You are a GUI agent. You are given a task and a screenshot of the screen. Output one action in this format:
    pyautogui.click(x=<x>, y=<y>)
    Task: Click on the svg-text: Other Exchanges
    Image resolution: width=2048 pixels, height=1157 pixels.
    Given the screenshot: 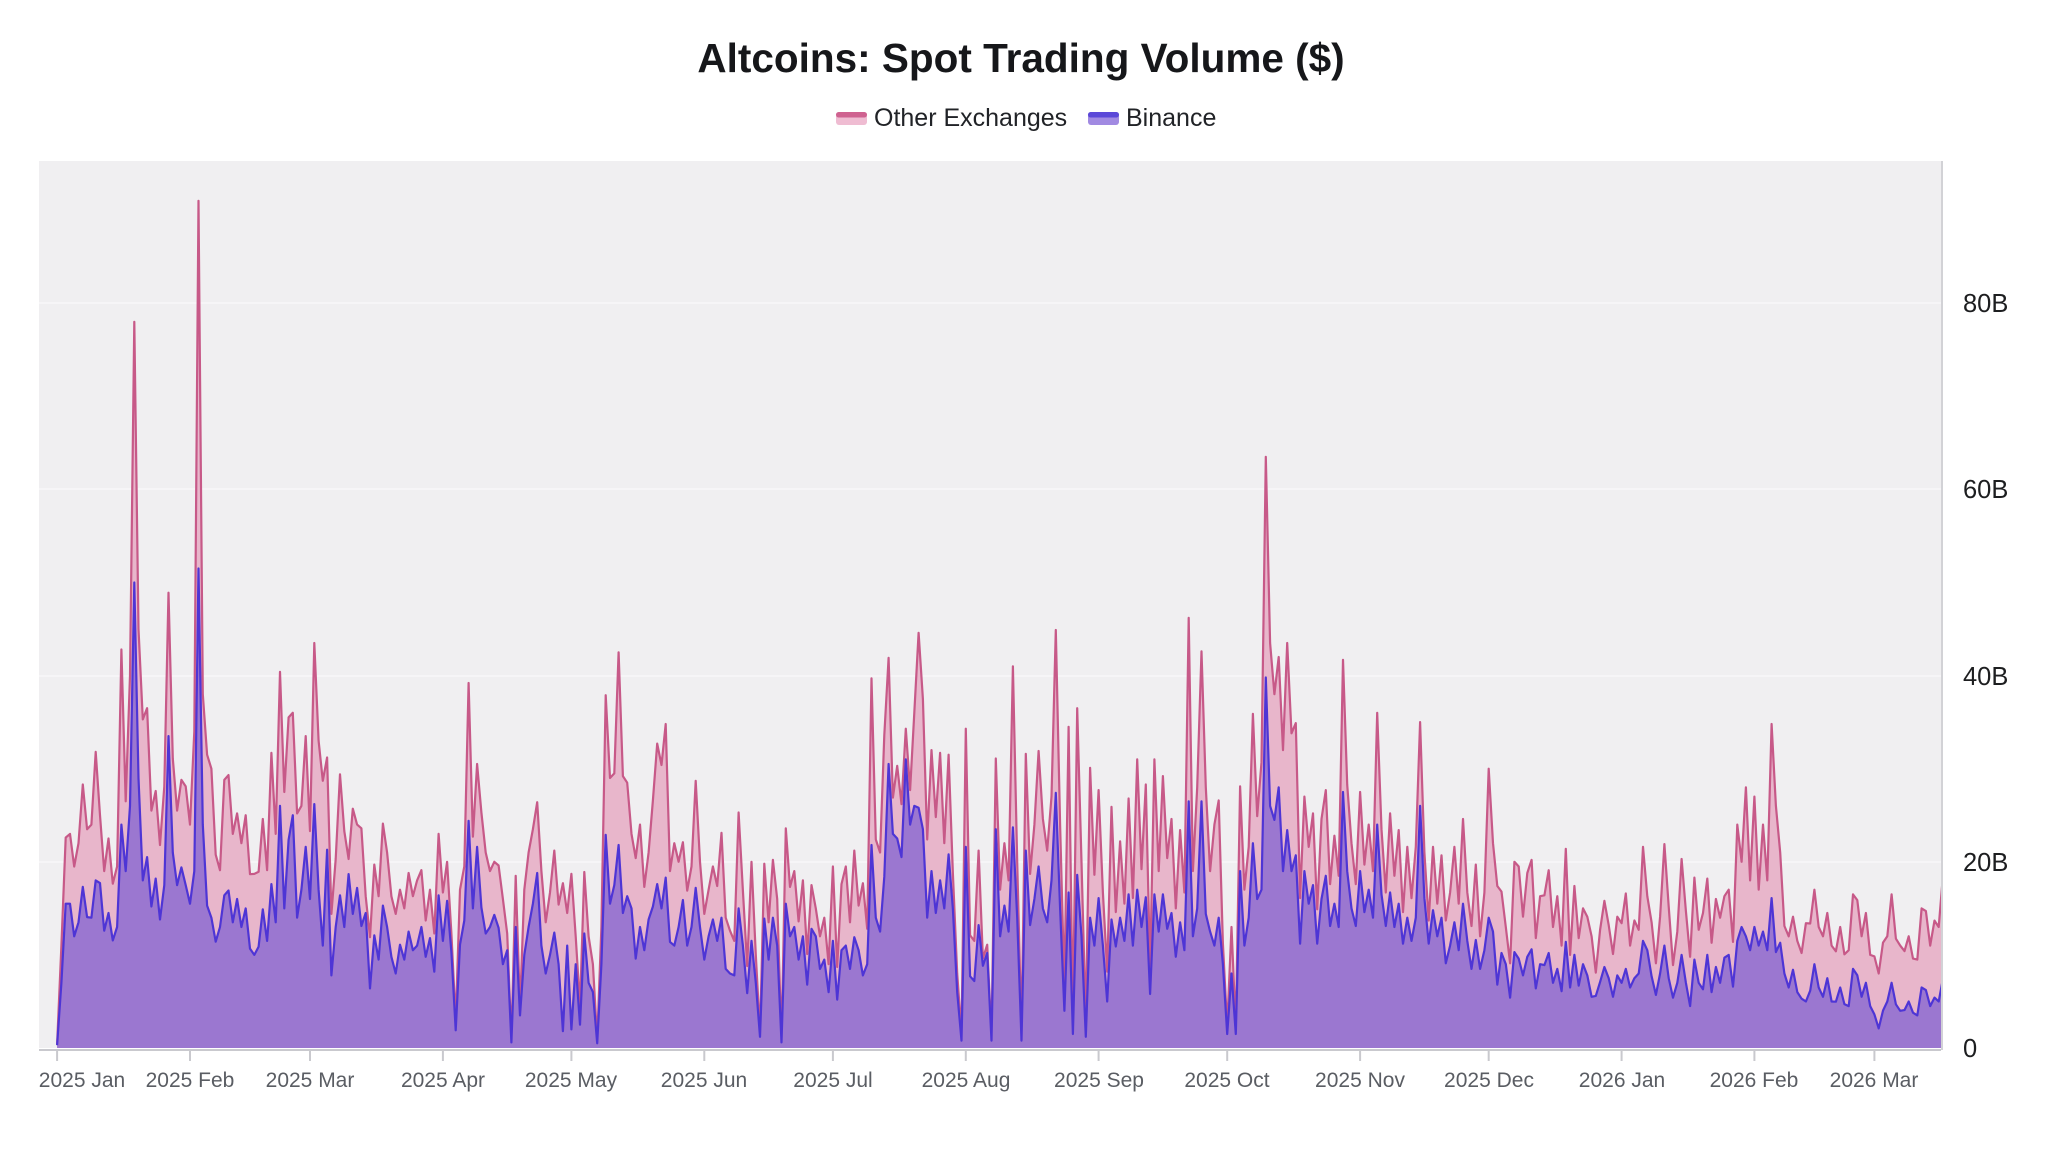 What is the action you would take?
    pyautogui.click(x=970, y=118)
    